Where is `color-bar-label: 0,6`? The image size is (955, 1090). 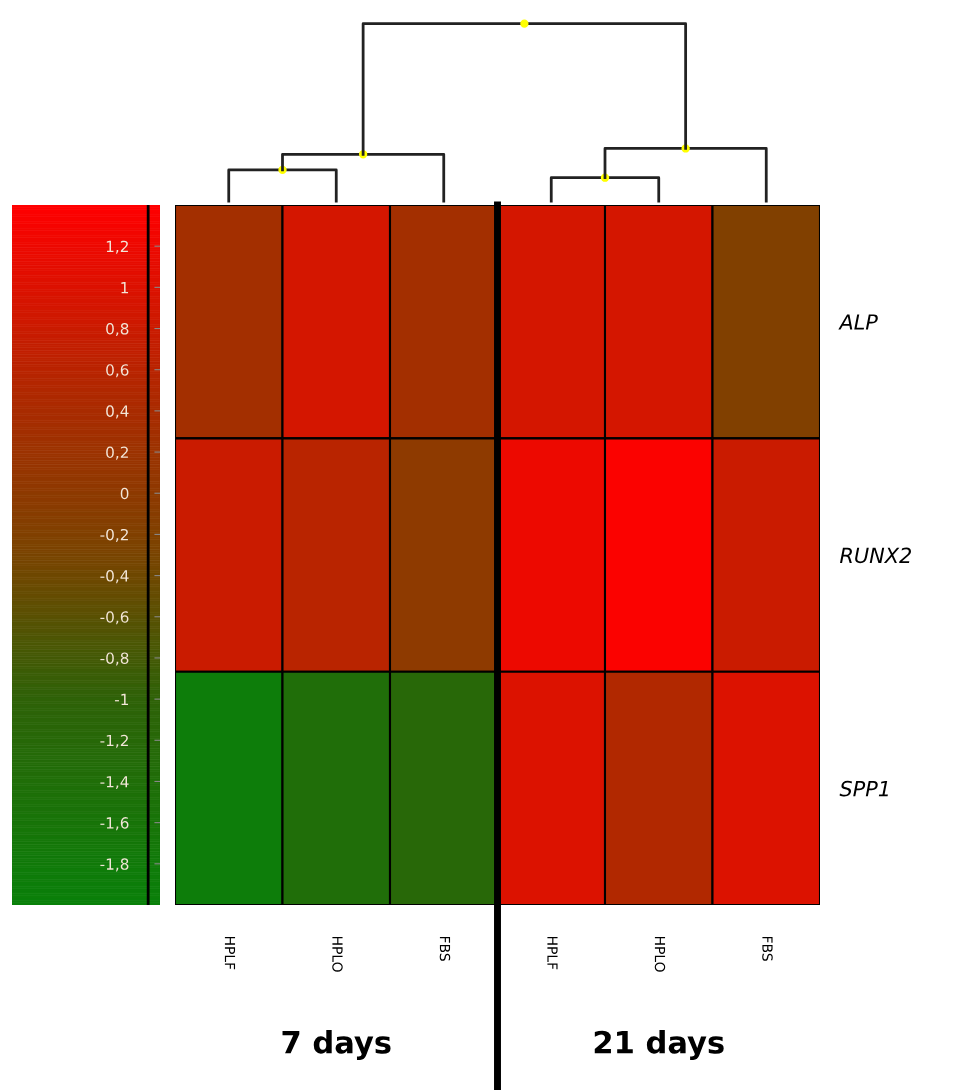
color-bar-label: 0,6 is located at coordinates (117, 371).